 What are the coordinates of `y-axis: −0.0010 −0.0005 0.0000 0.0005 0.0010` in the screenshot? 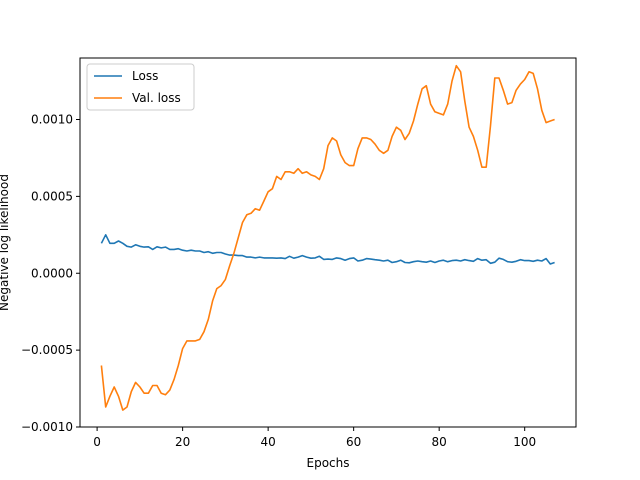 It's located at (50, 273).